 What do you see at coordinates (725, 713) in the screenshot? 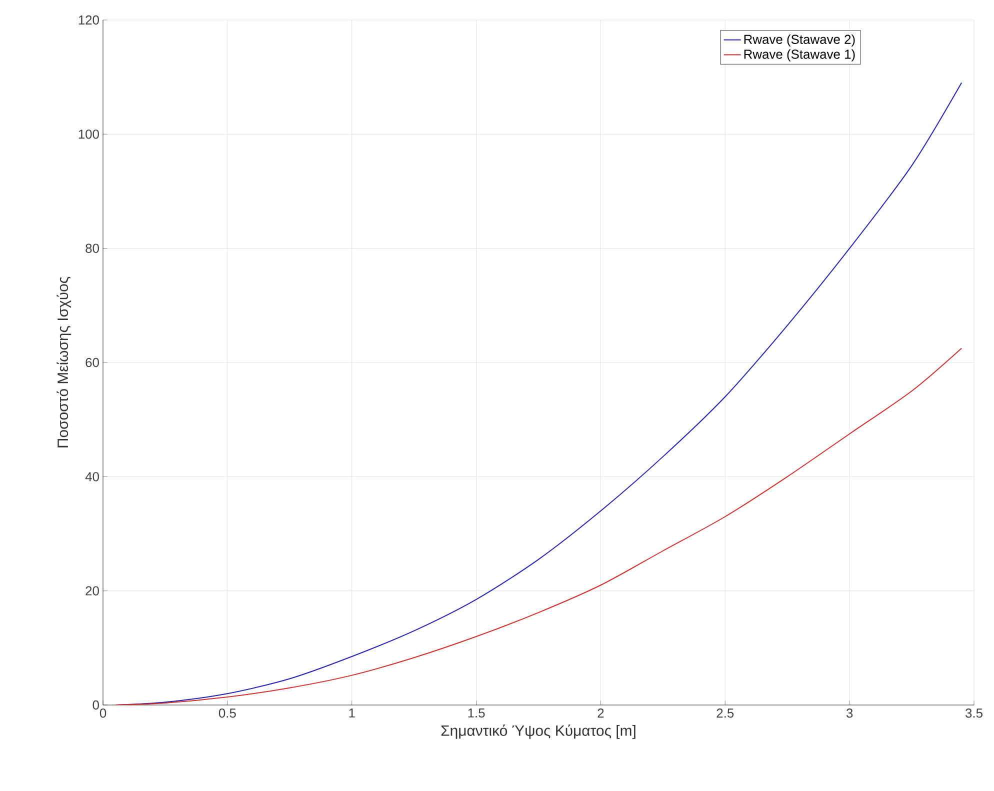
I see `x-tick-label: 2.5` at bounding box center [725, 713].